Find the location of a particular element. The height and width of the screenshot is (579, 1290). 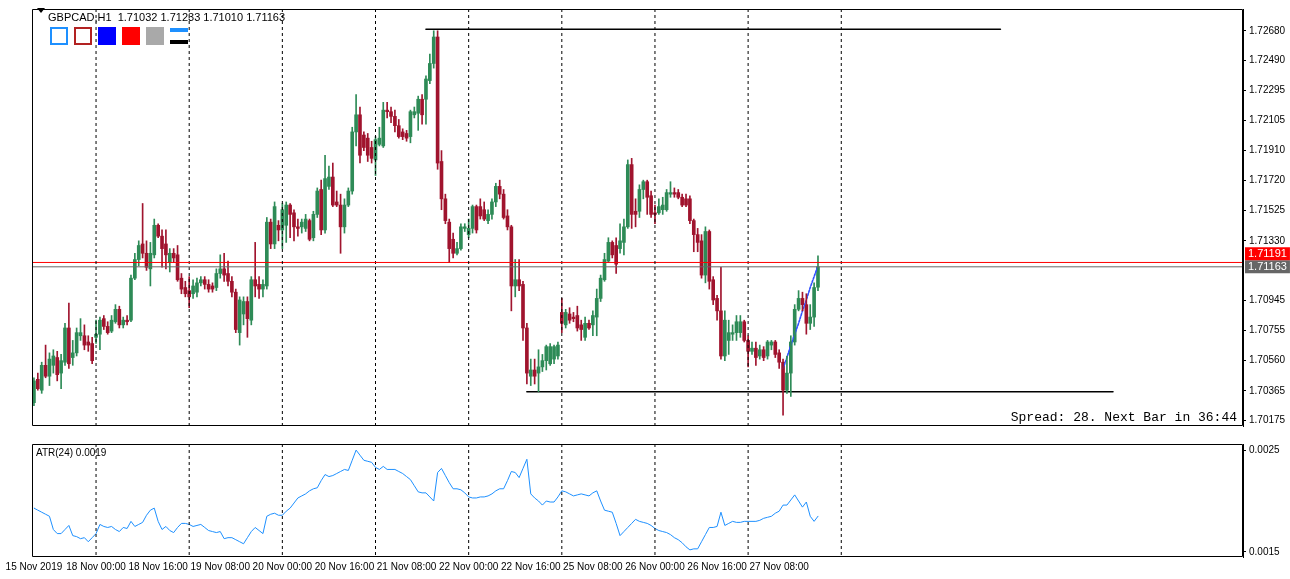

ref-line-label: 1.71163 is located at coordinates (1267, 266).